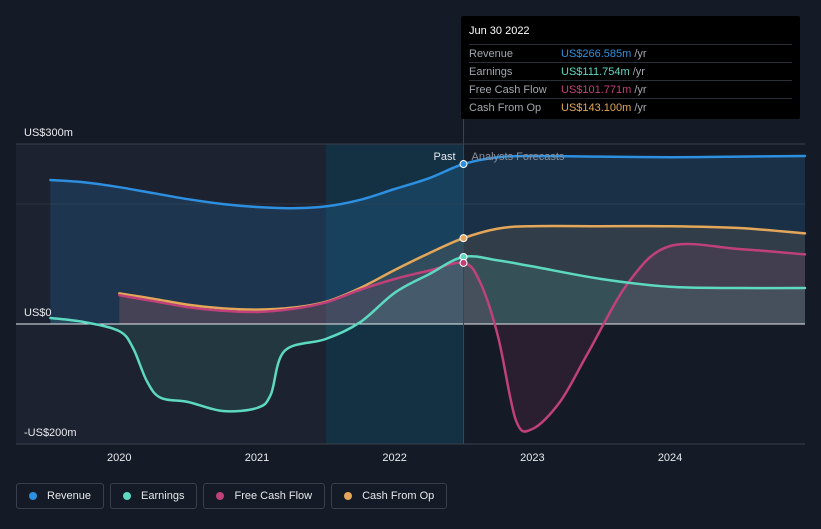  What do you see at coordinates (444, 157) in the screenshot?
I see `past-label: Past` at bounding box center [444, 157].